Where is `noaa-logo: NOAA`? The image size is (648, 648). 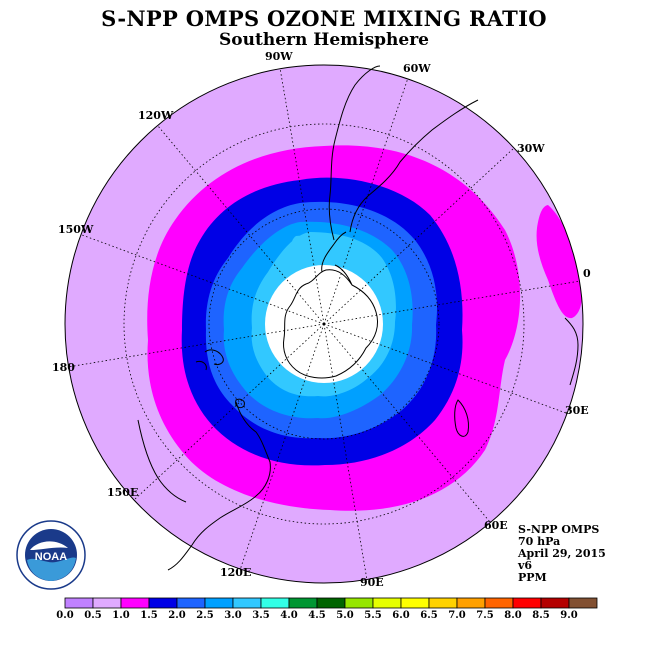
noaa-logo: NOAA is located at coordinates (51, 555).